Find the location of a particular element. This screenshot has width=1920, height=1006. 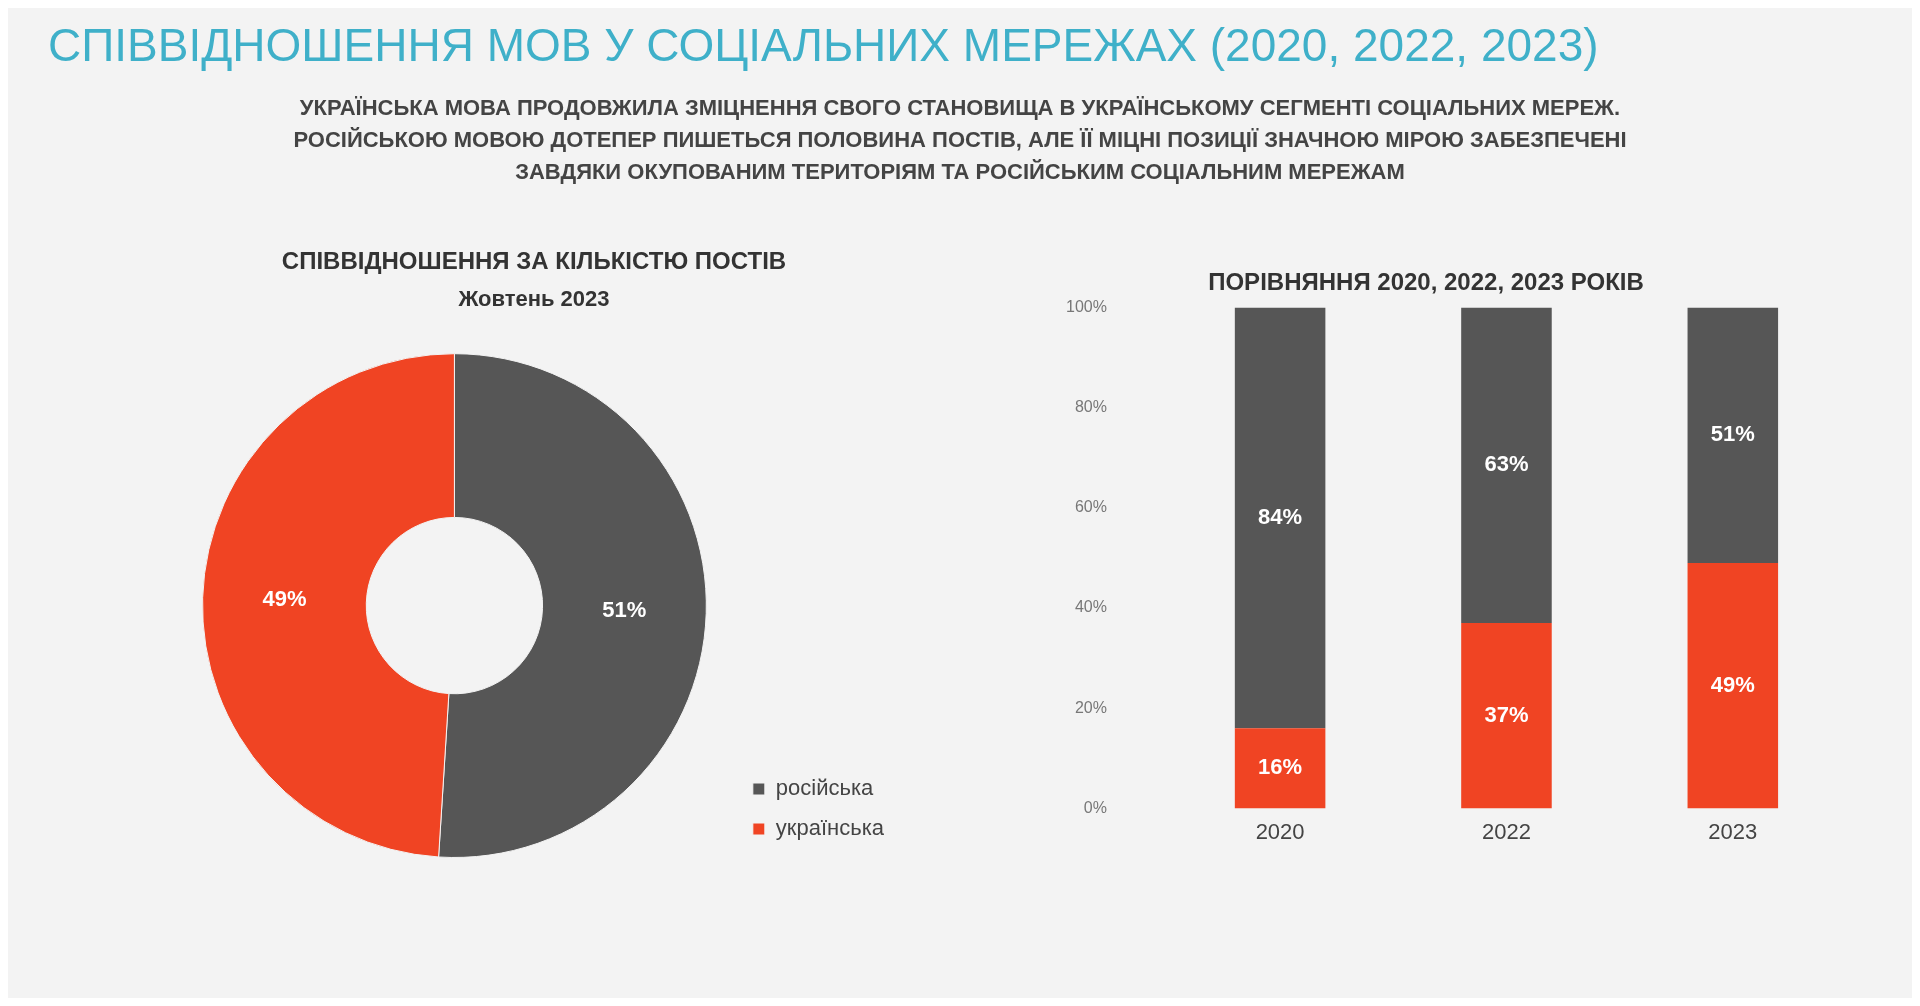

x-tick-label: 2023 is located at coordinates (1733, 831).